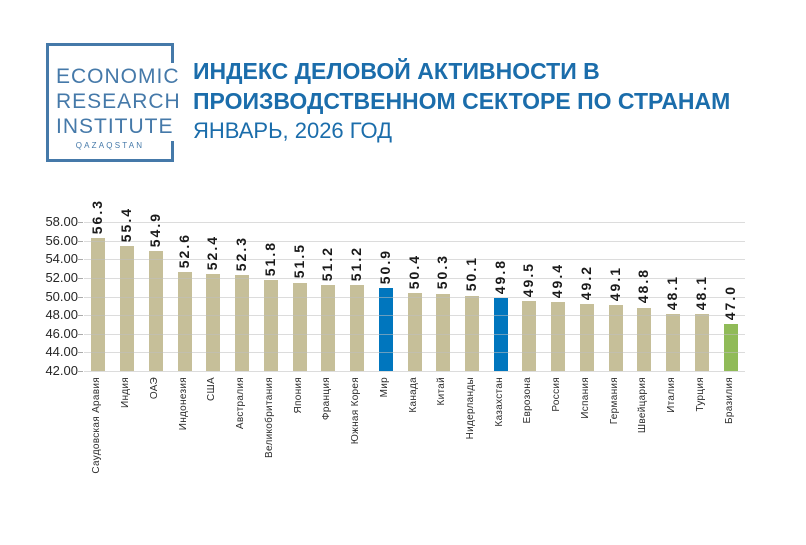 The image size is (806, 545). What do you see at coordinates (614, 283) in the screenshot?
I see `bar-value-label: 49.1` at bounding box center [614, 283].